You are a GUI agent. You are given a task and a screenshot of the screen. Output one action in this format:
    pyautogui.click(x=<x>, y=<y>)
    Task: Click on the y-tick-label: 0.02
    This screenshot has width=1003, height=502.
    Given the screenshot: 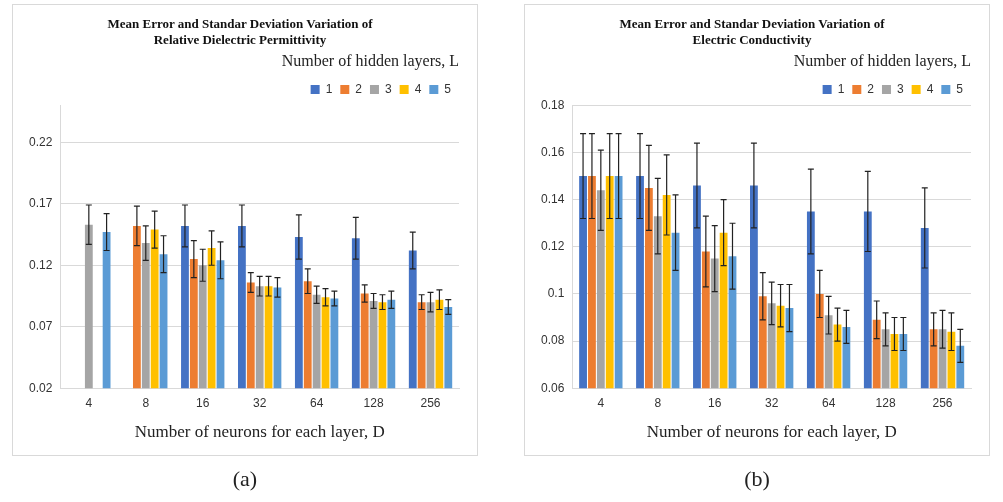 What is the action you would take?
    pyautogui.click(x=41, y=387)
    